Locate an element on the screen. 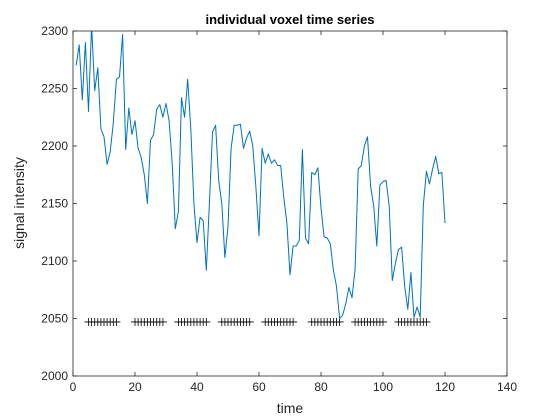  y-tick-label: 2100 is located at coordinates (54, 261).